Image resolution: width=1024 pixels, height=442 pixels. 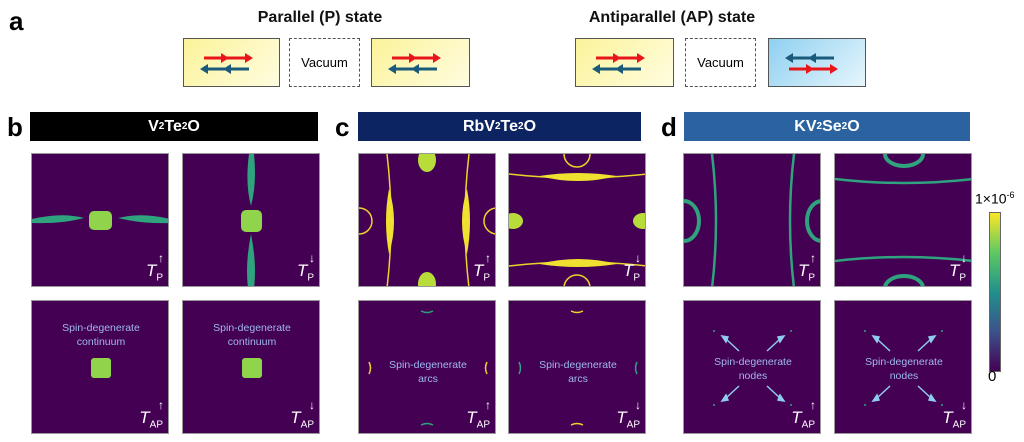 I want to click on ferromagnet-left-p, so click(x=231, y=62).